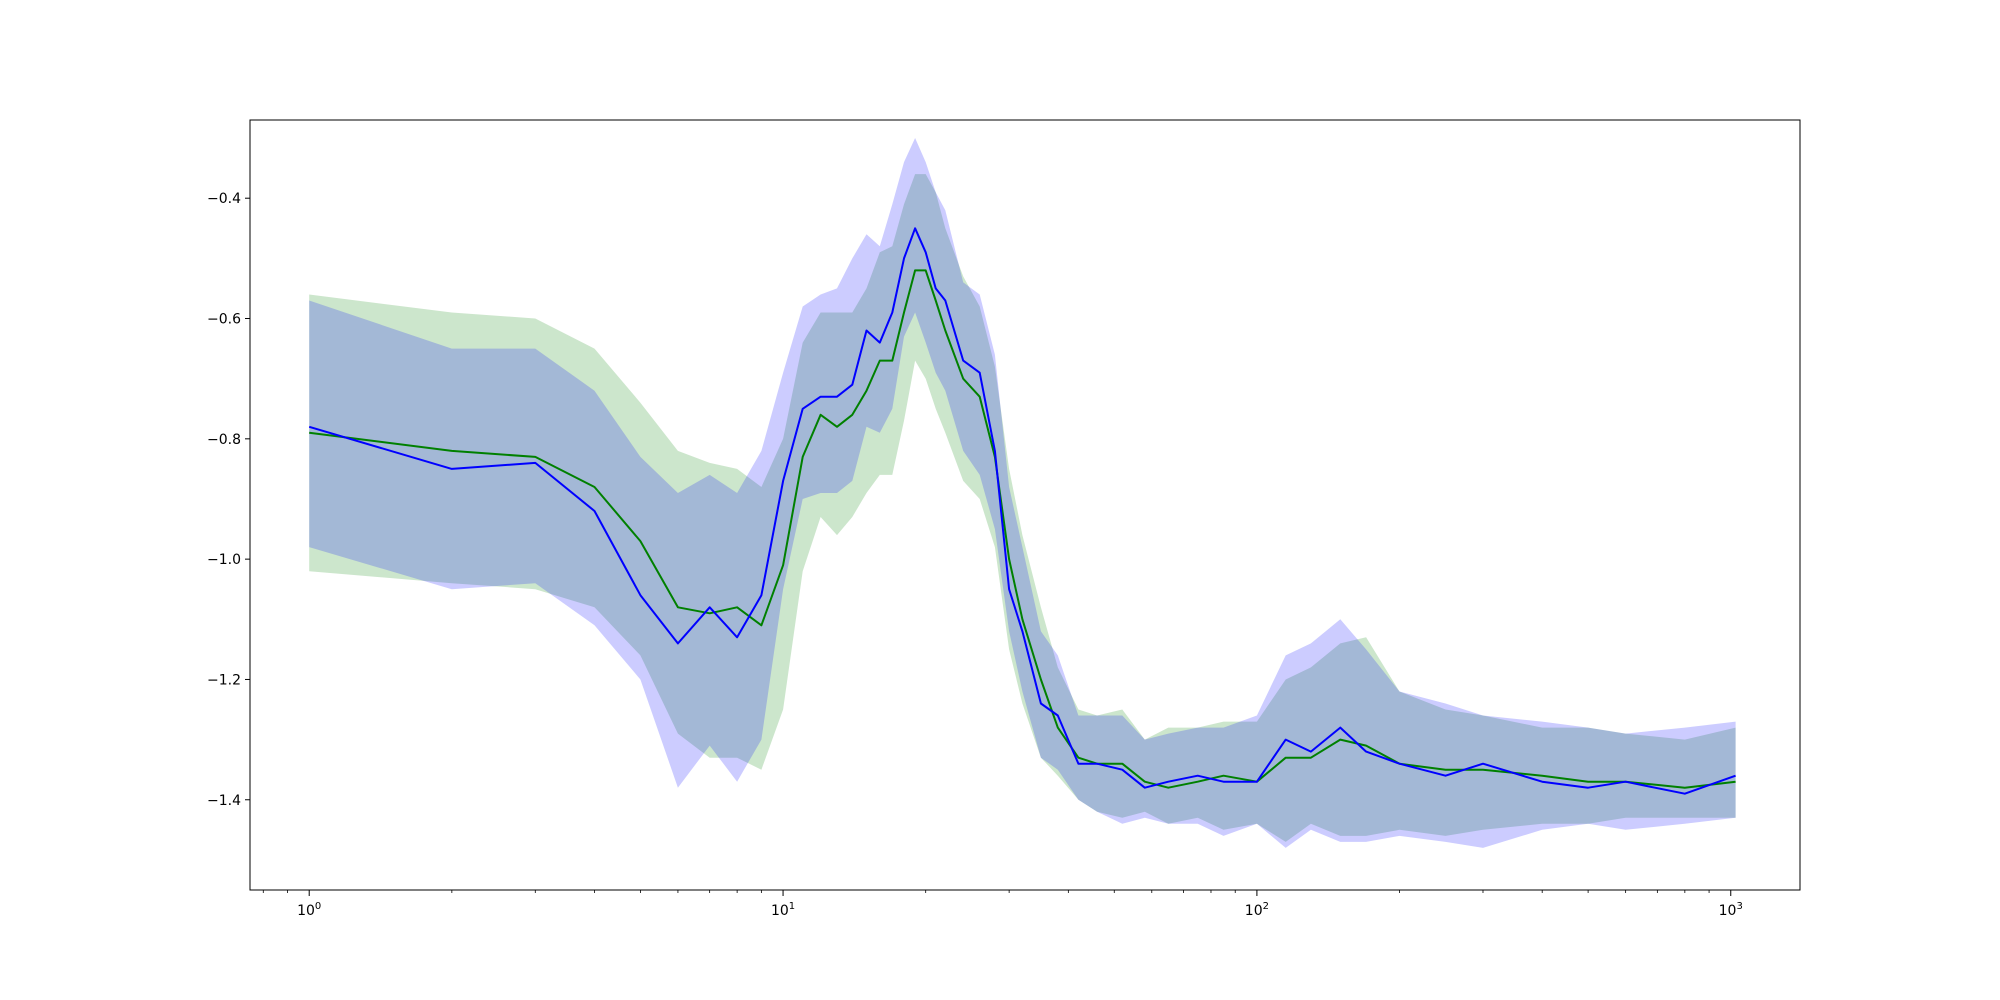 The width and height of the screenshot is (2000, 1000). I want to click on y-tick-label: −0.4, so click(224, 199).